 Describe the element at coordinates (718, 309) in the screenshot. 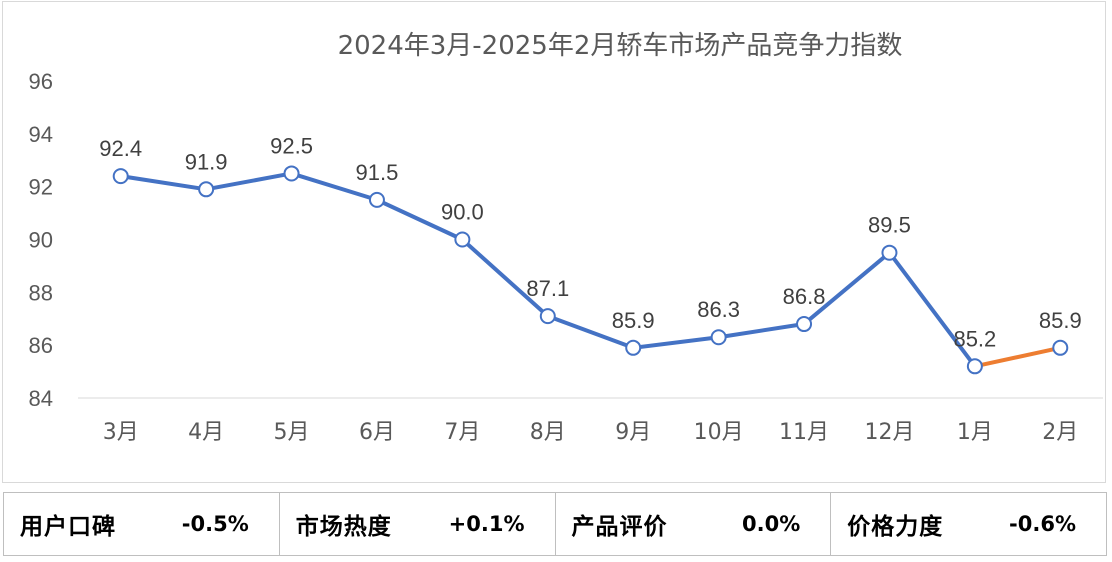

I see `data-label: 86.3` at that location.